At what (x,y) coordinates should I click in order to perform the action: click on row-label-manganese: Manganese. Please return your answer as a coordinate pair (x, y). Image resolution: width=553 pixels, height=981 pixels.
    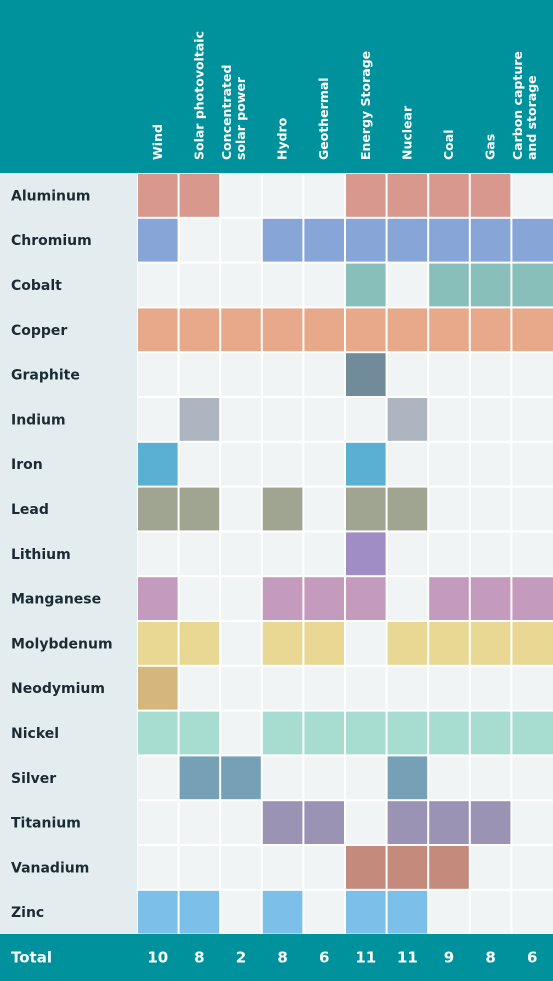
    Looking at the image, I should click on (56, 600).